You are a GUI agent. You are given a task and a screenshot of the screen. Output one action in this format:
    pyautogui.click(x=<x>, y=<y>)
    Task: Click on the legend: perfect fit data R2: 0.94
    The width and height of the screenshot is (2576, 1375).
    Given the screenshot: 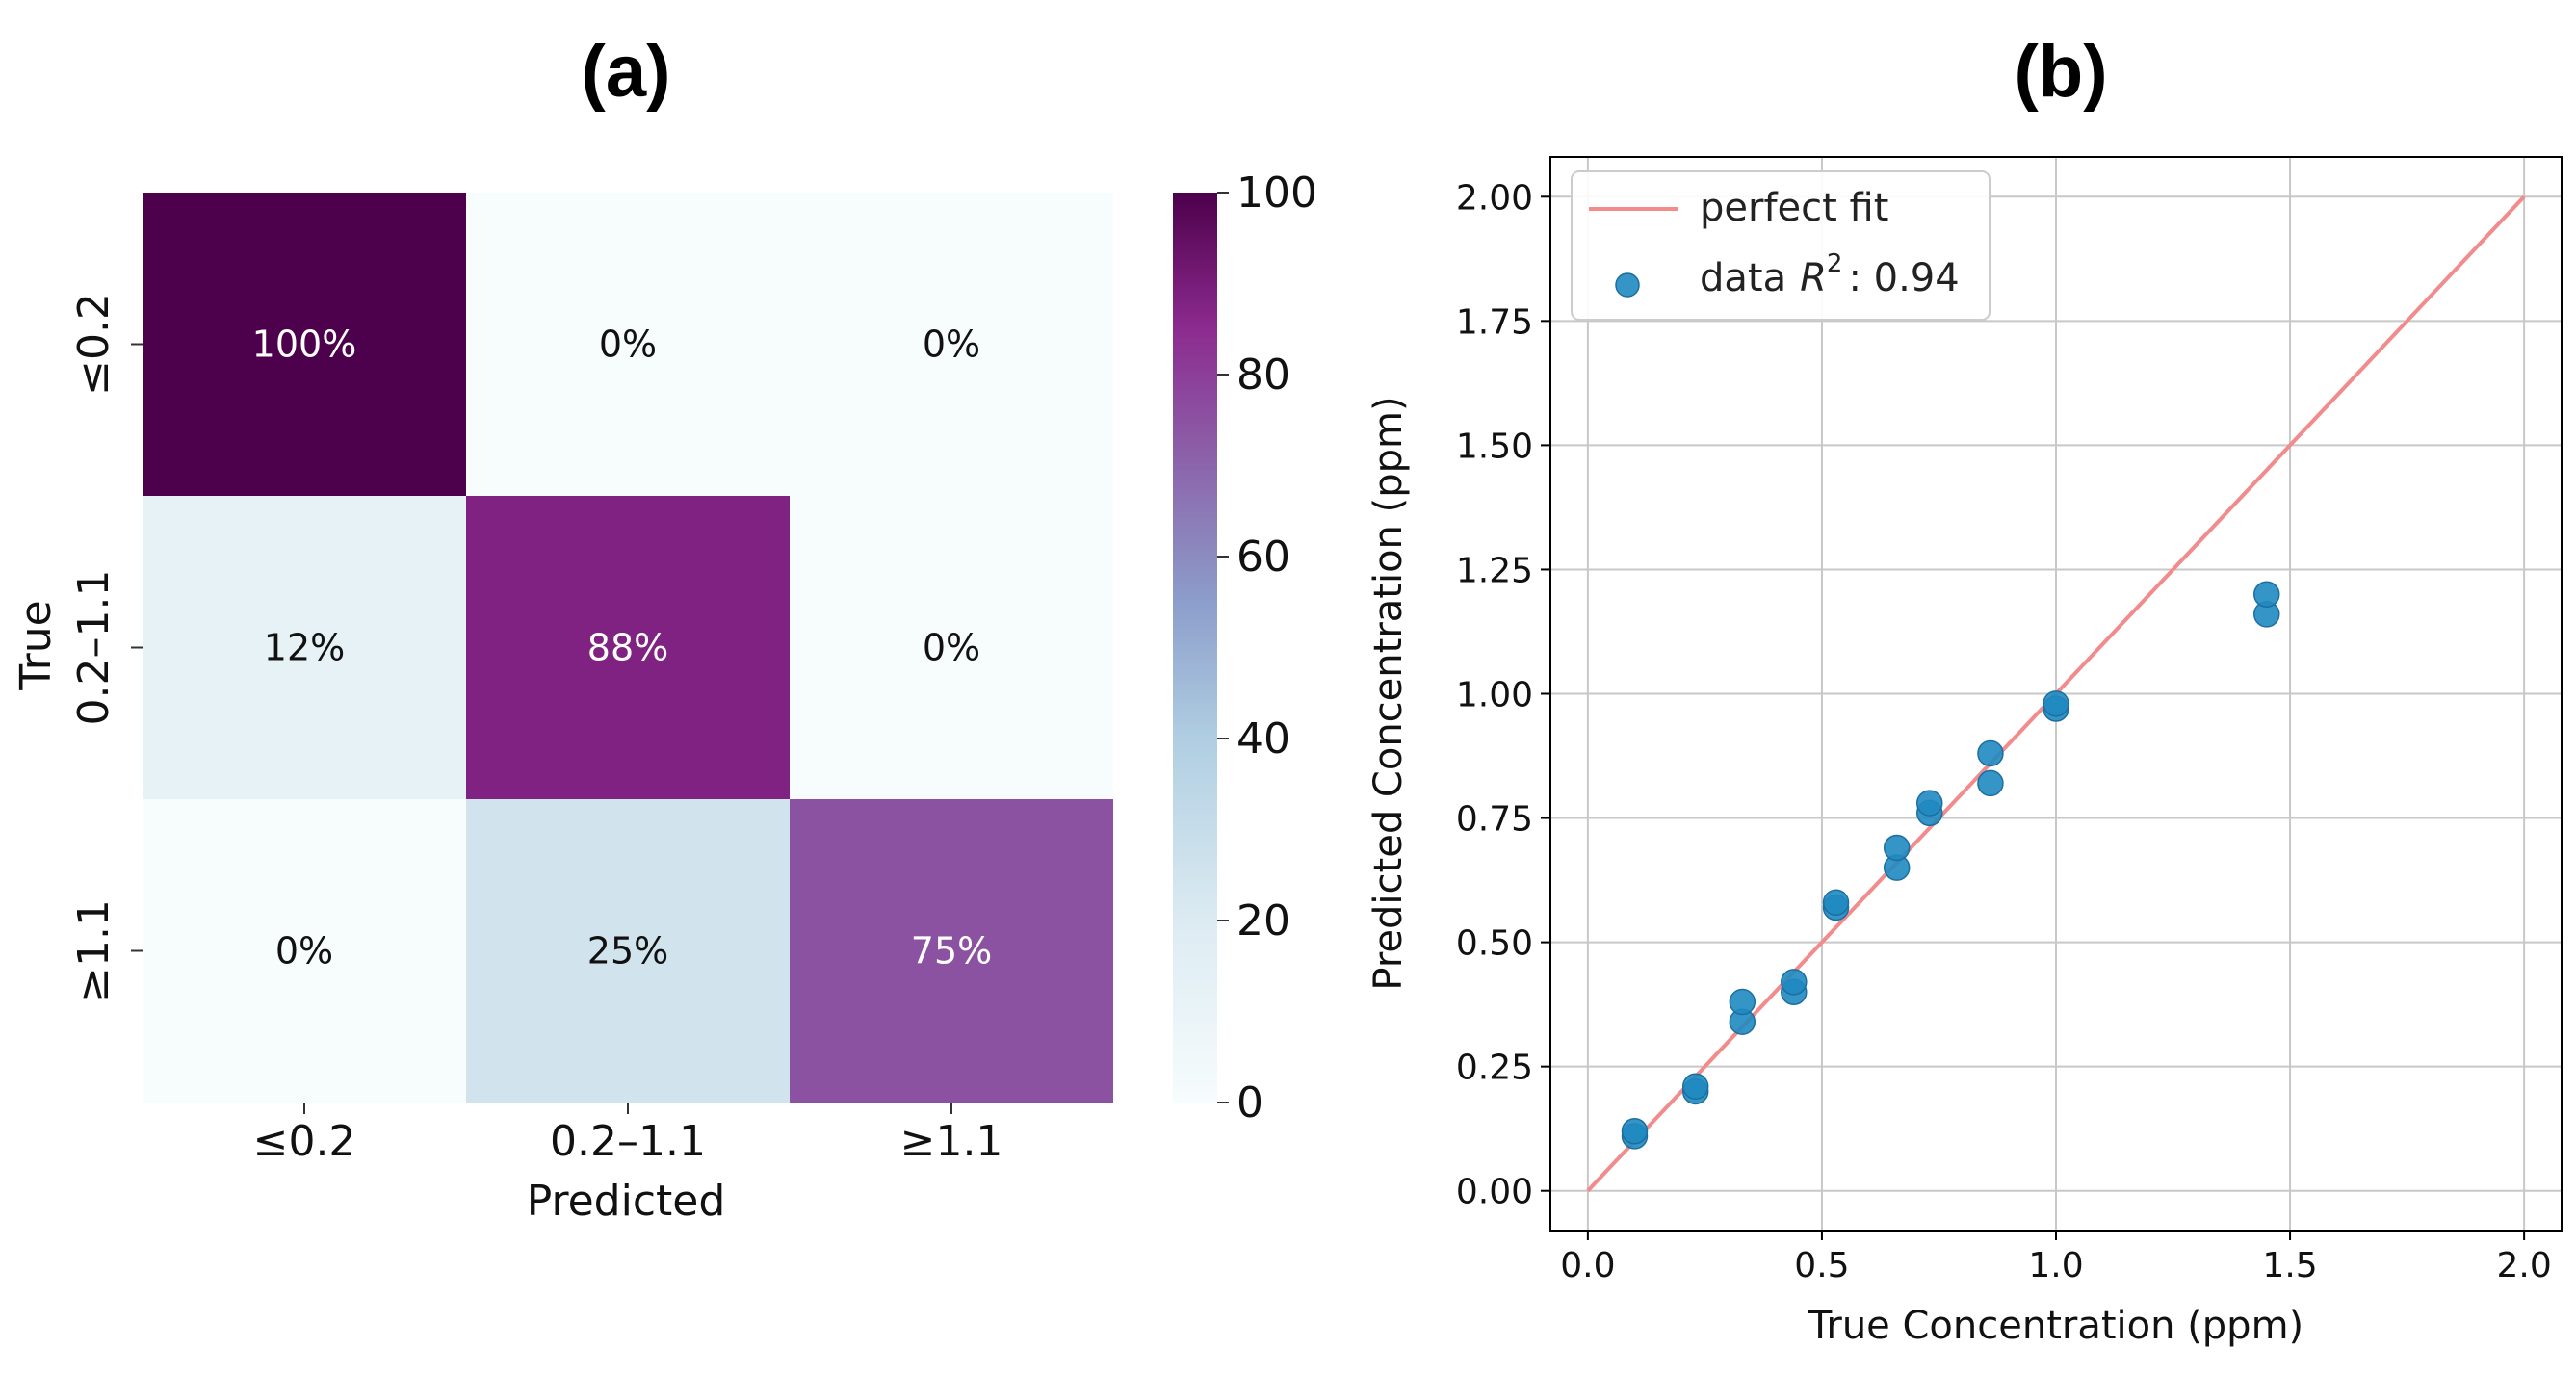 What is the action you would take?
    pyautogui.click(x=1781, y=245)
    